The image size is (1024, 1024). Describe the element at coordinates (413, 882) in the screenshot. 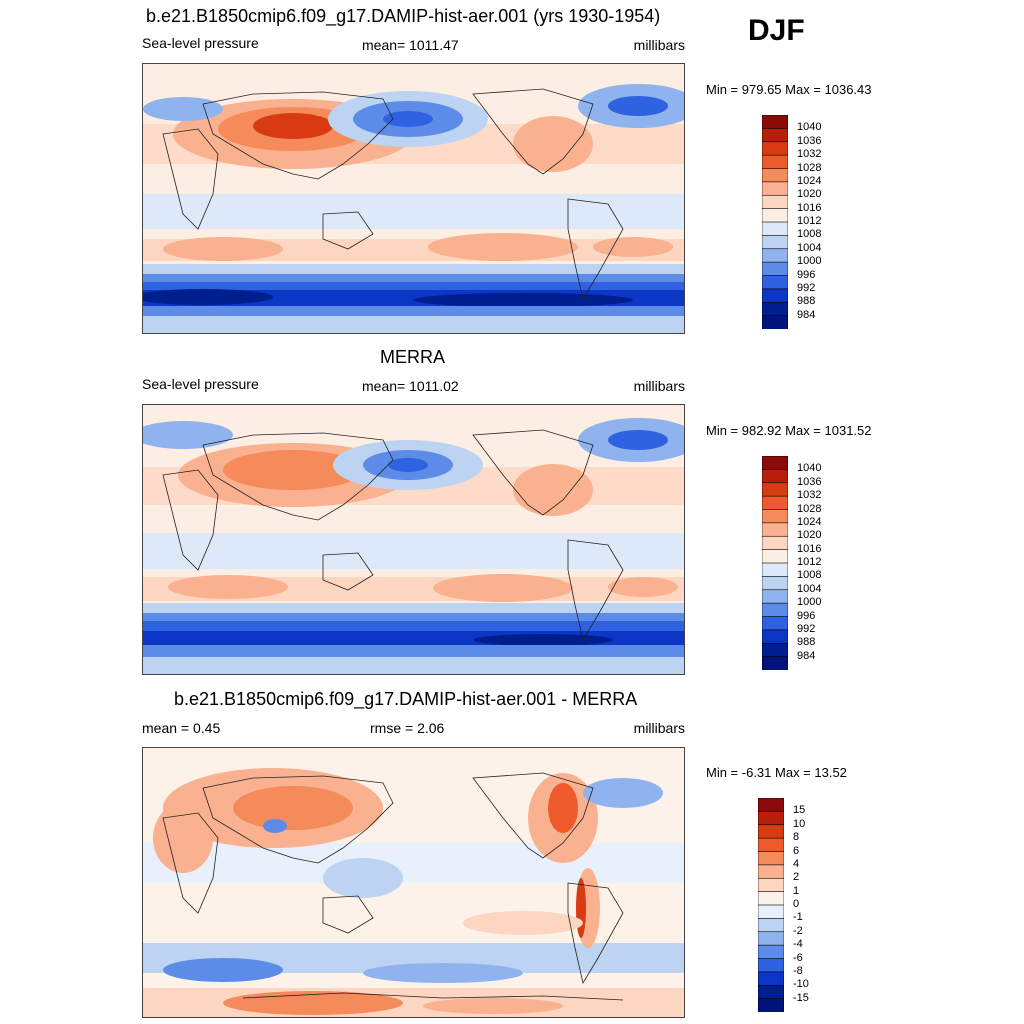

I see `panel3-map` at that location.